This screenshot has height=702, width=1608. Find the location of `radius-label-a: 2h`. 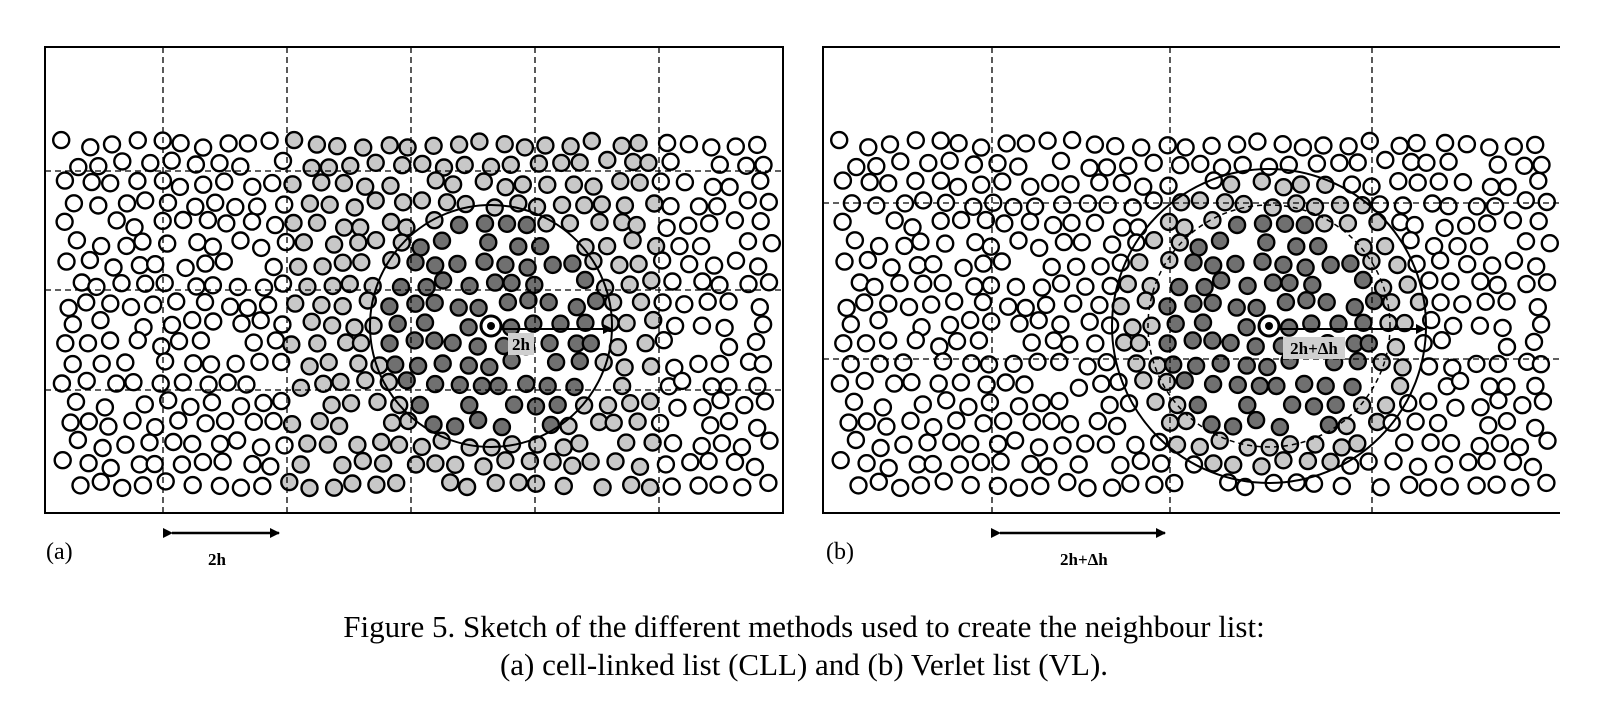

radius-label-a: 2h is located at coordinates (521, 344).